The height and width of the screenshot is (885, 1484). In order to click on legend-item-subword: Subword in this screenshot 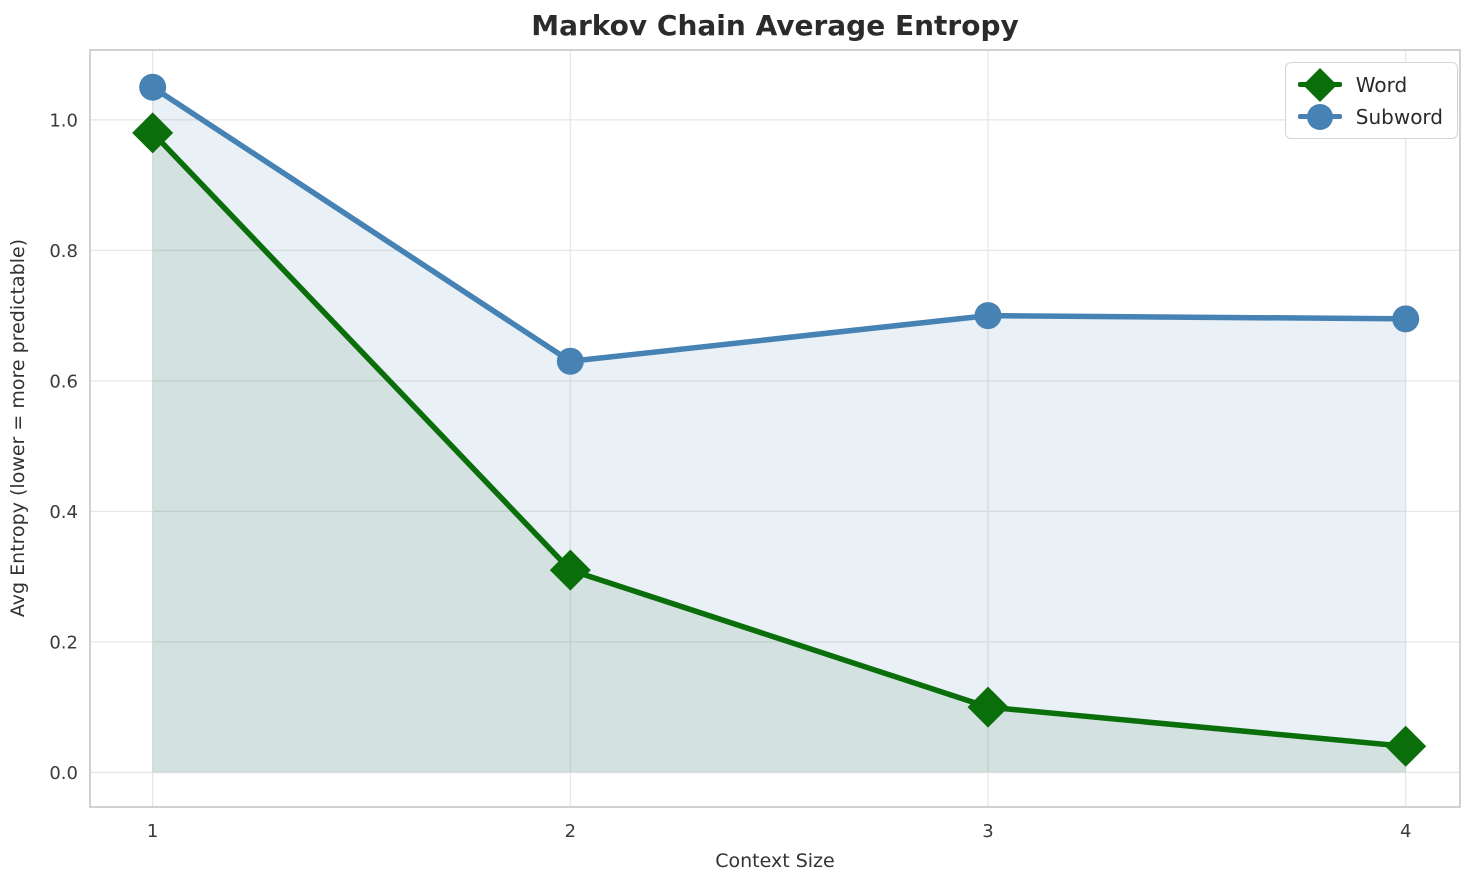, I will do `click(1369, 116)`.